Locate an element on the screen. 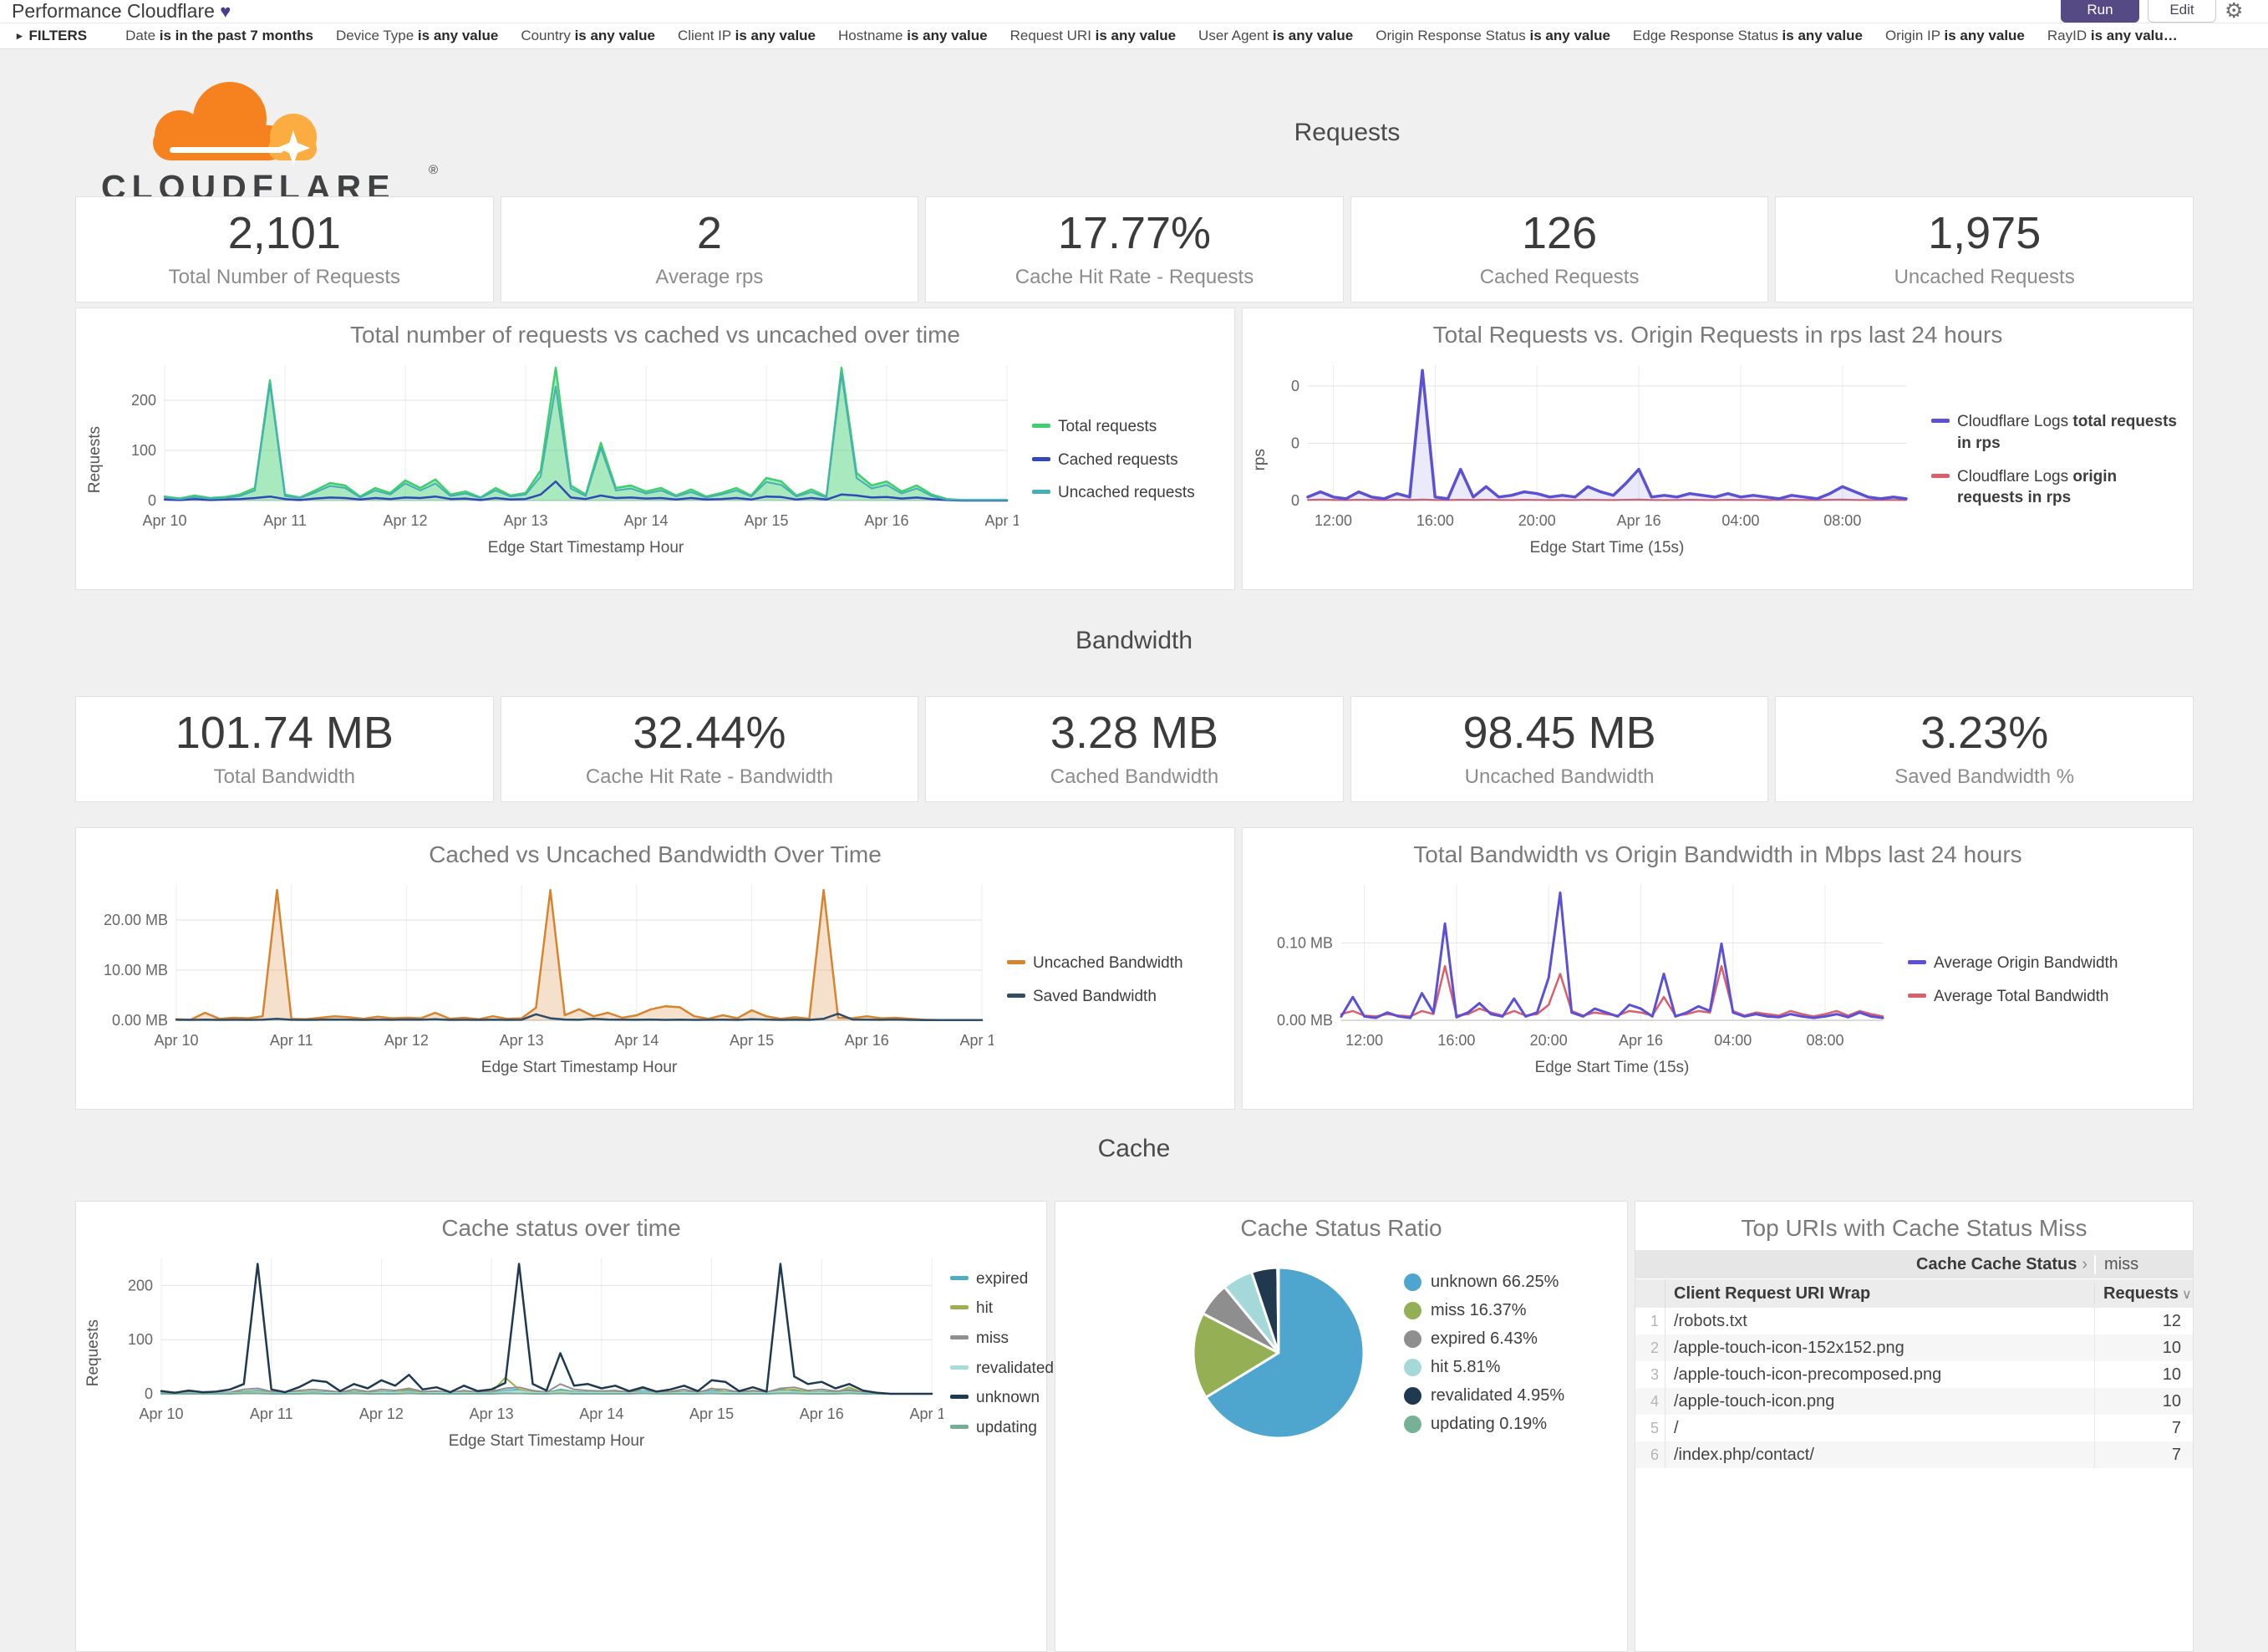 This screenshot has height=1652, width=2268. table-row: 1/robots.txt 12 is located at coordinates (1914, 1321).